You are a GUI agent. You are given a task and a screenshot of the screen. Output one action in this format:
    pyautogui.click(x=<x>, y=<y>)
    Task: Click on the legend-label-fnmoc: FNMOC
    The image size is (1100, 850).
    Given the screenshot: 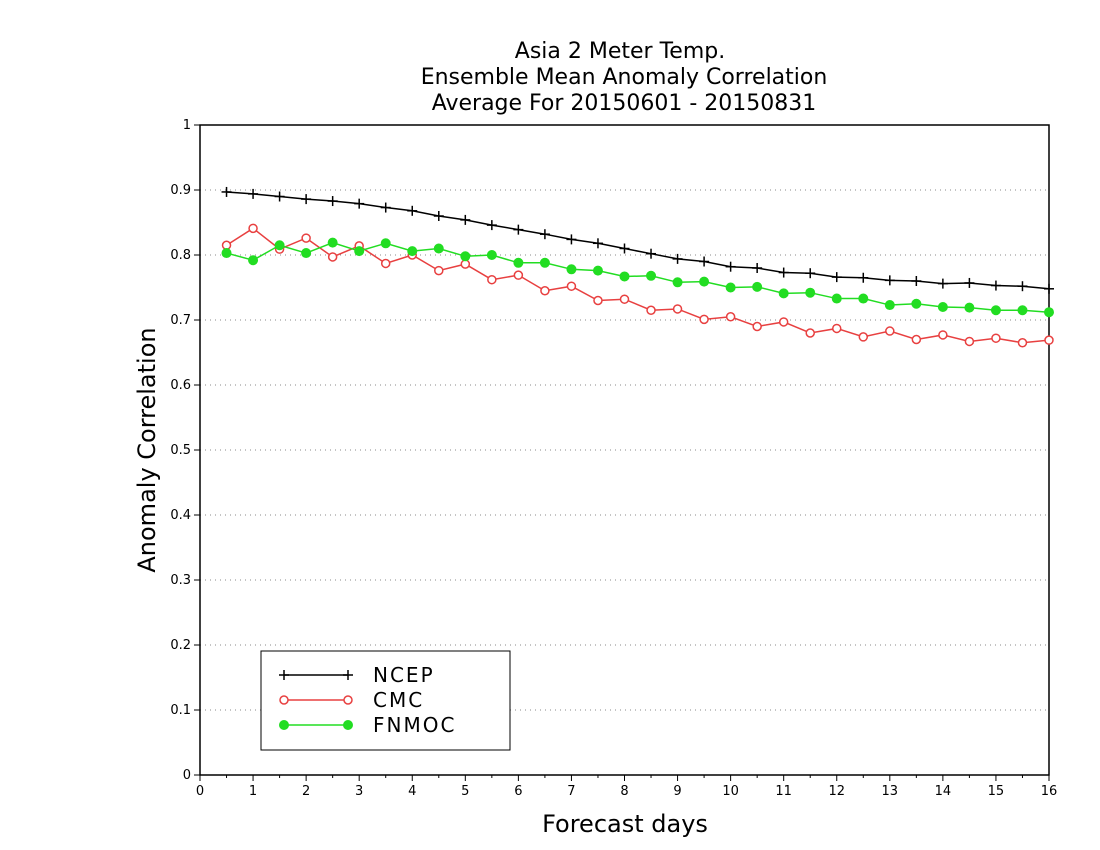 What is the action you would take?
    pyautogui.click(x=414, y=725)
    